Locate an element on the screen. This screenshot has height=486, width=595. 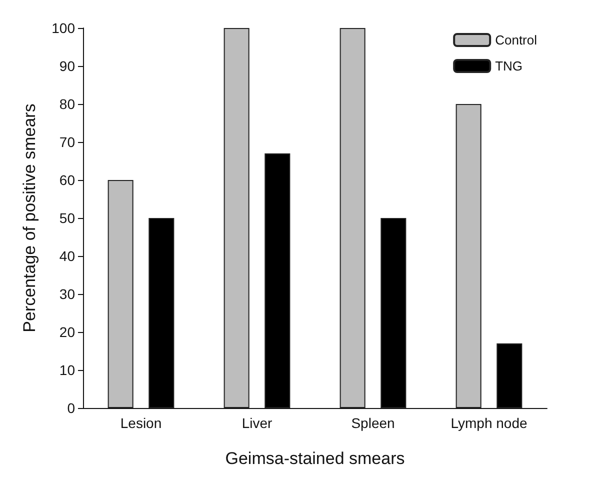
y-tick-label: 10 is located at coordinates (67, 370).